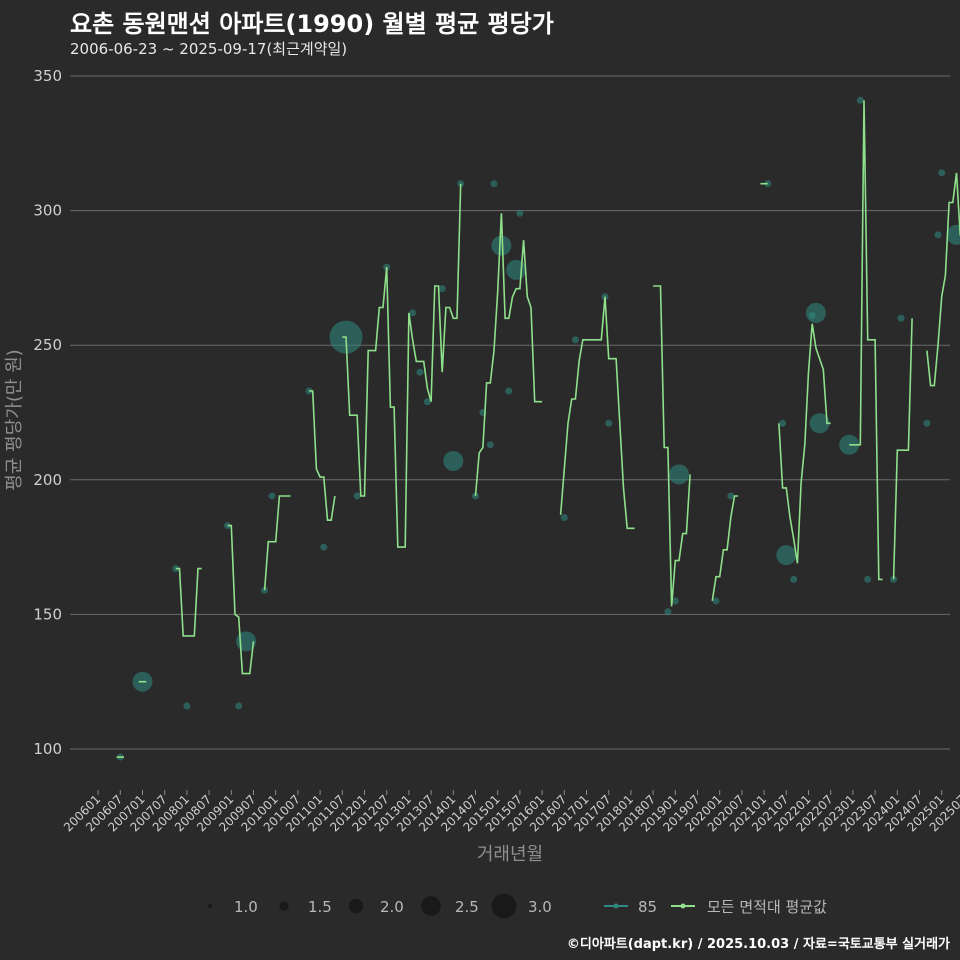  What do you see at coordinates (517, 906) in the screenshot?
I see `legend: 1.0 1.5 2.0 2.5 3.0 85 모든 면적대 평균값` at bounding box center [517, 906].